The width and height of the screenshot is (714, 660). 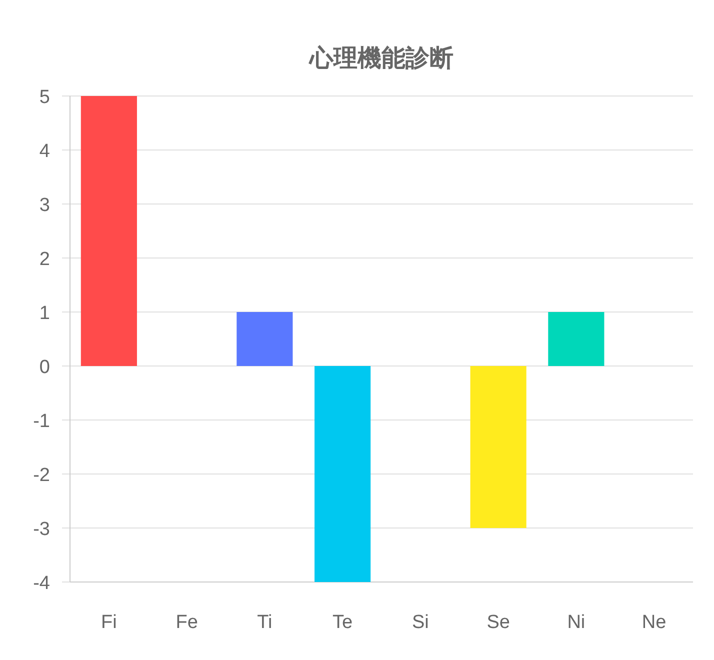 What do you see at coordinates (44, 205) in the screenshot?
I see `y-tick-label: 3` at bounding box center [44, 205].